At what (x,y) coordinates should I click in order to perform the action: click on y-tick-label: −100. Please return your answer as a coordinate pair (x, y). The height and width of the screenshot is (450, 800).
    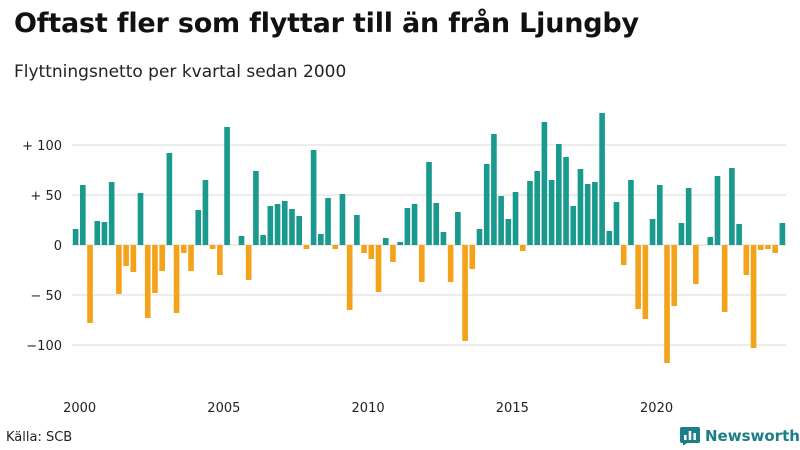
    Looking at the image, I should click on (44, 346).